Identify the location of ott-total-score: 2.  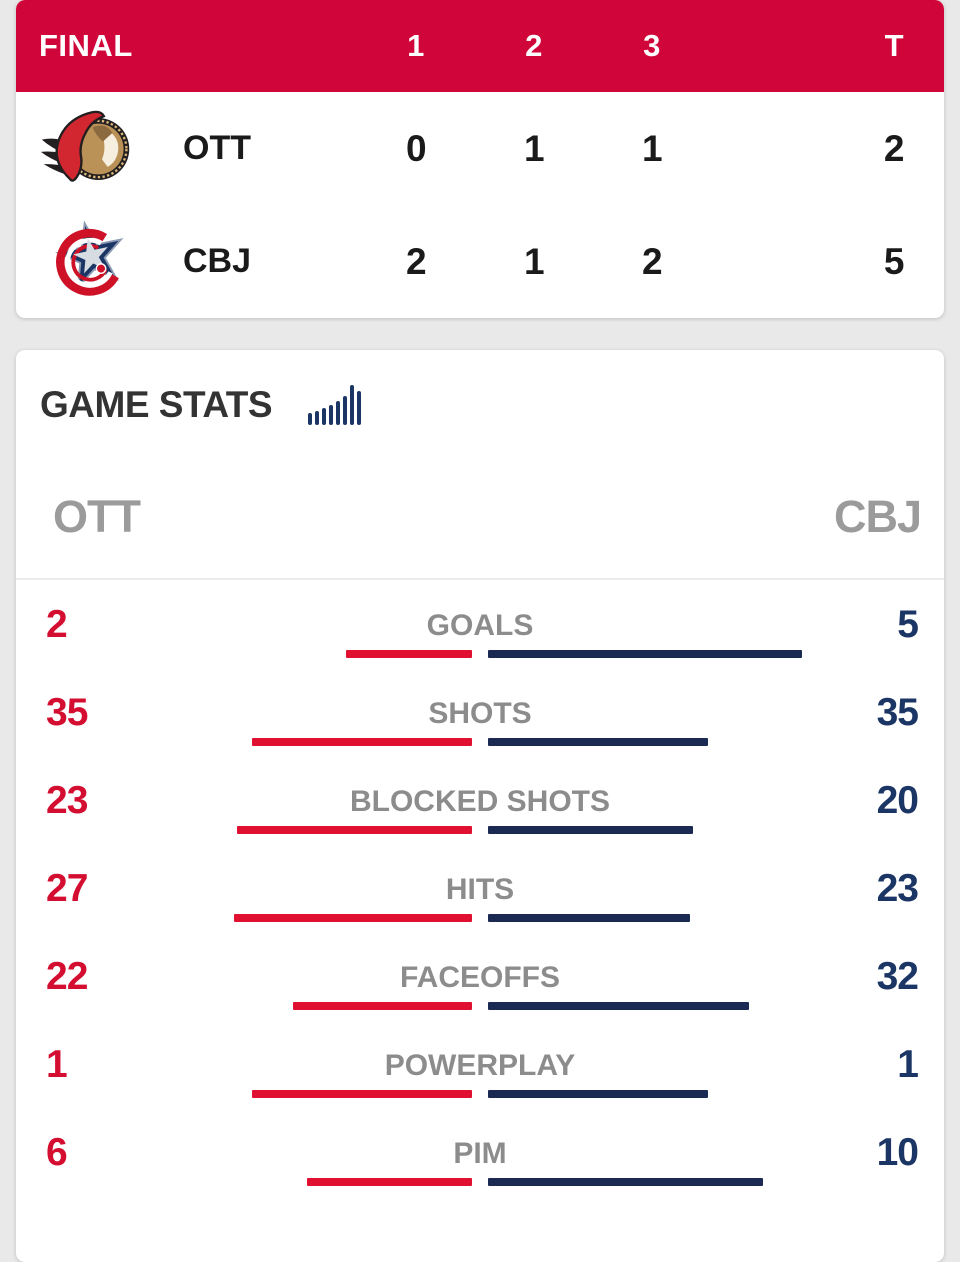
(894, 148).